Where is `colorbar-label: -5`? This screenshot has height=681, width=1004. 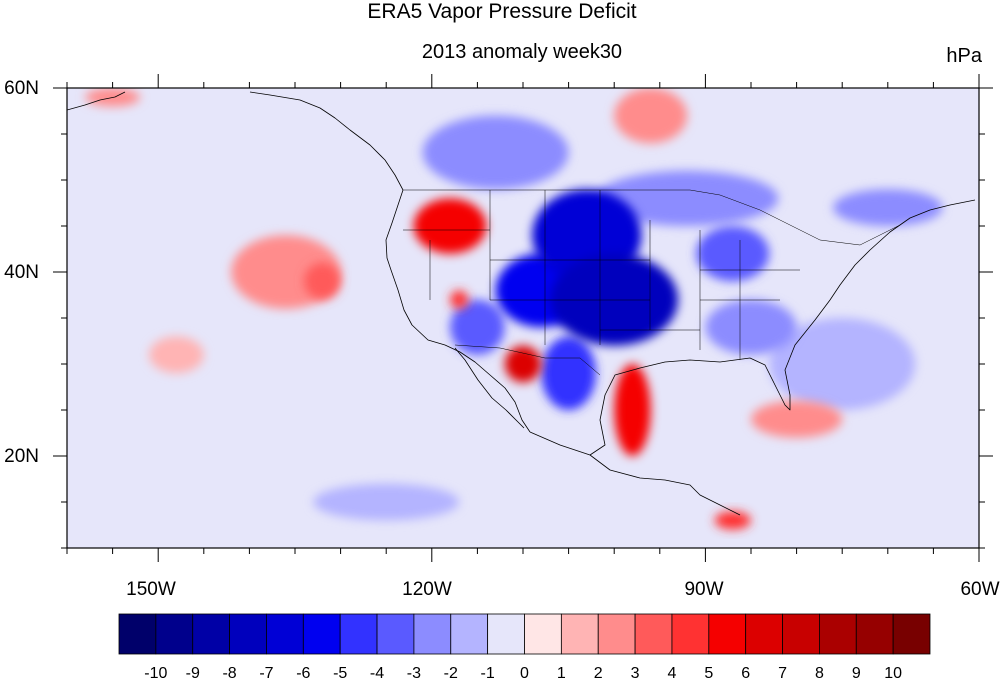
colorbar-label: -5 is located at coordinates (340, 673).